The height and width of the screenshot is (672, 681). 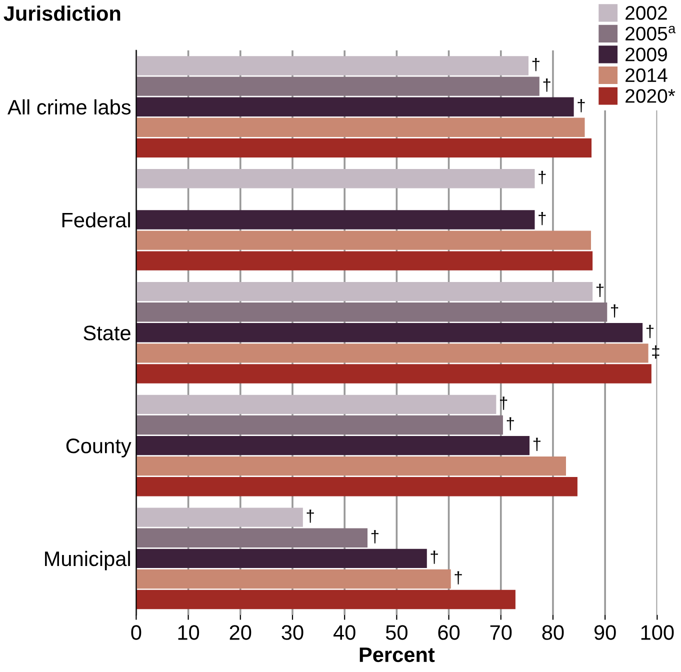 What do you see at coordinates (293, 632) in the screenshot?
I see `x-tick-label: 30` at bounding box center [293, 632].